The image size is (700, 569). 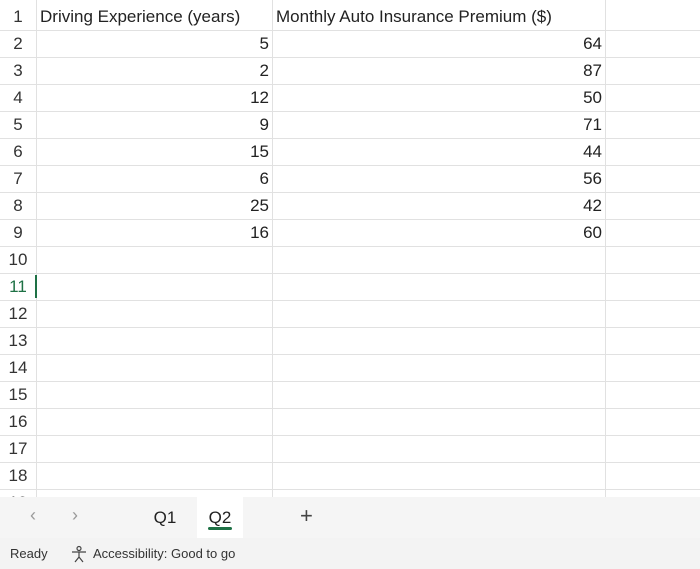 What do you see at coordinates (259, 205) in the screenshot?
I see `data-cell: 25` at bounding box center [259, 205].